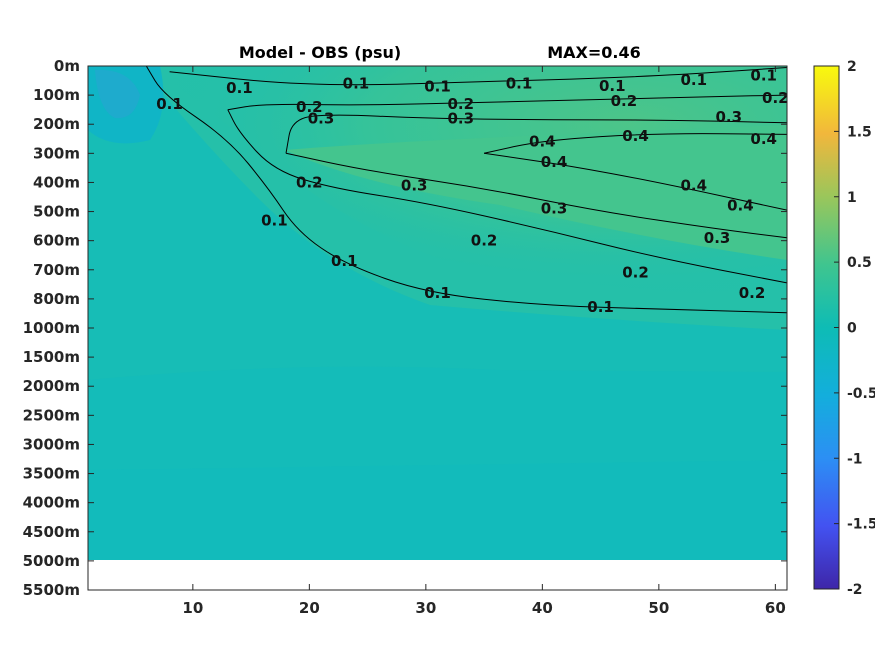  I want to click on colorbar-tick-label: 1.5, so click(859, 132).